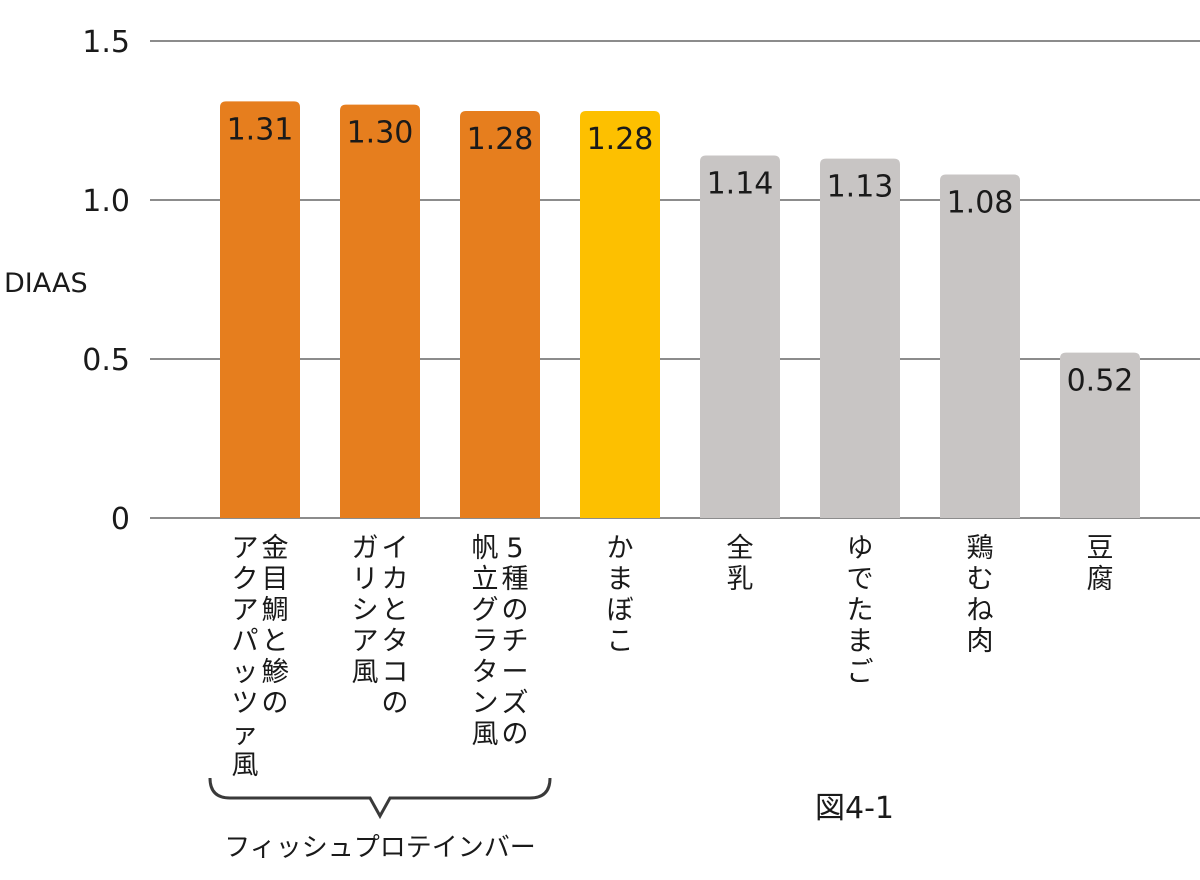 The image size is (1200, 880). Describe the element at coordinates (275, 548) in the screenshot. I see `category-label-char: 金` at that location.